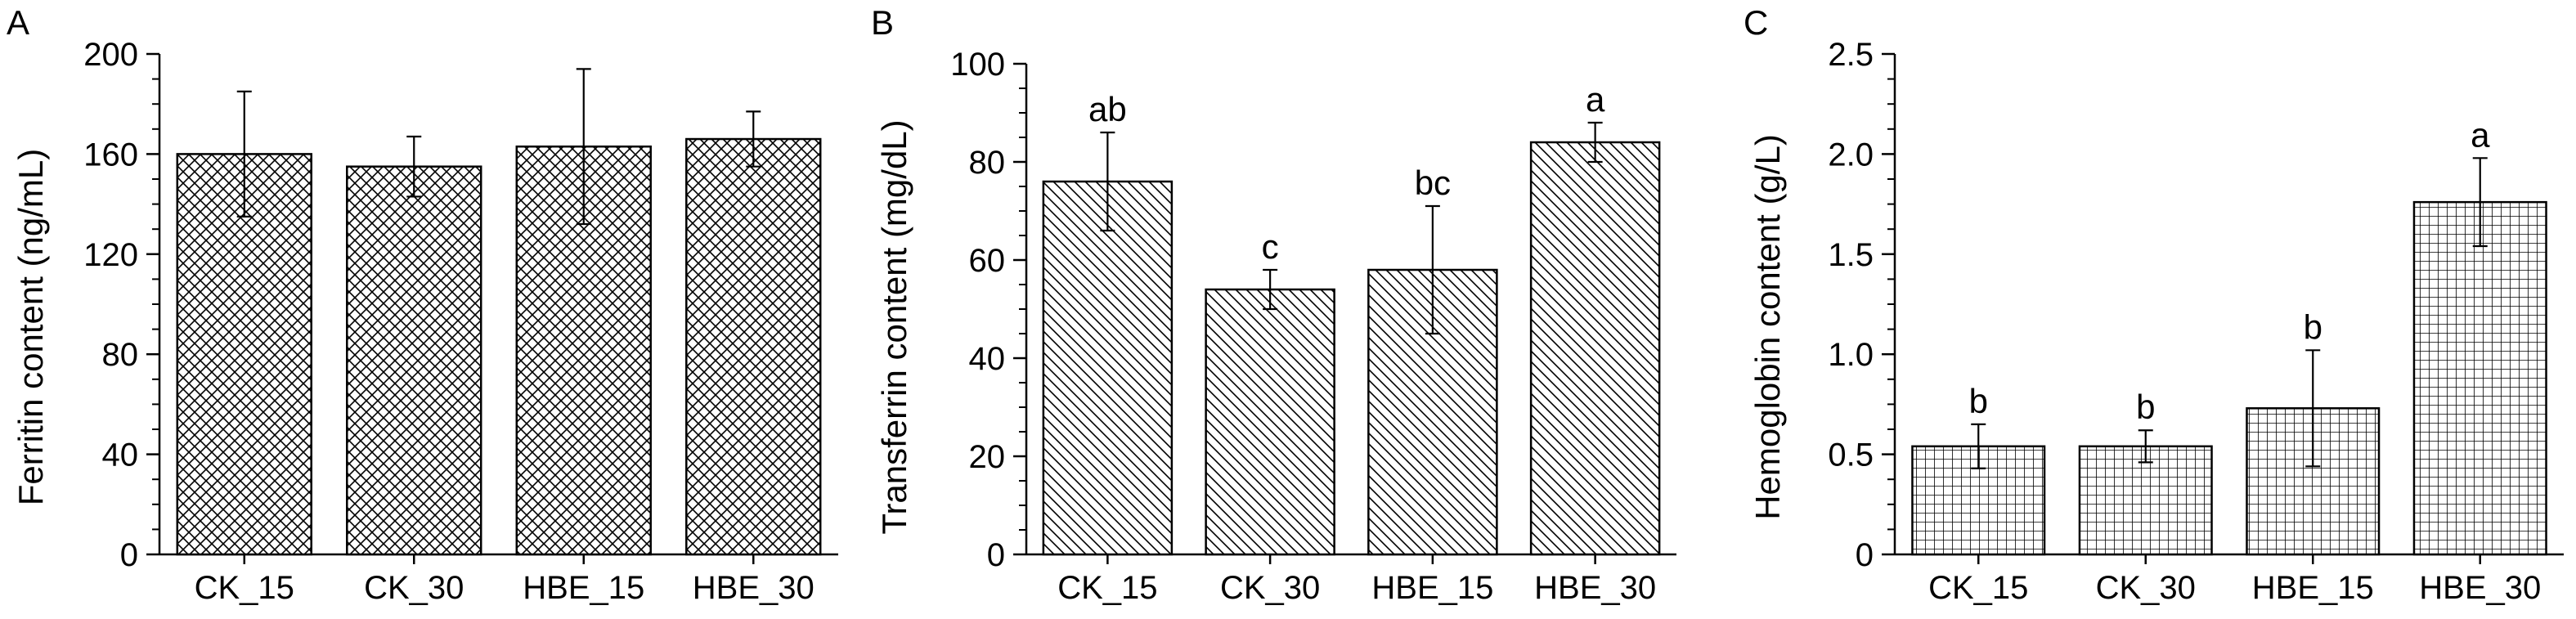 This screenshot has height=619, width=2576. I want to click on significance-label: ab, so click(1107, 109).